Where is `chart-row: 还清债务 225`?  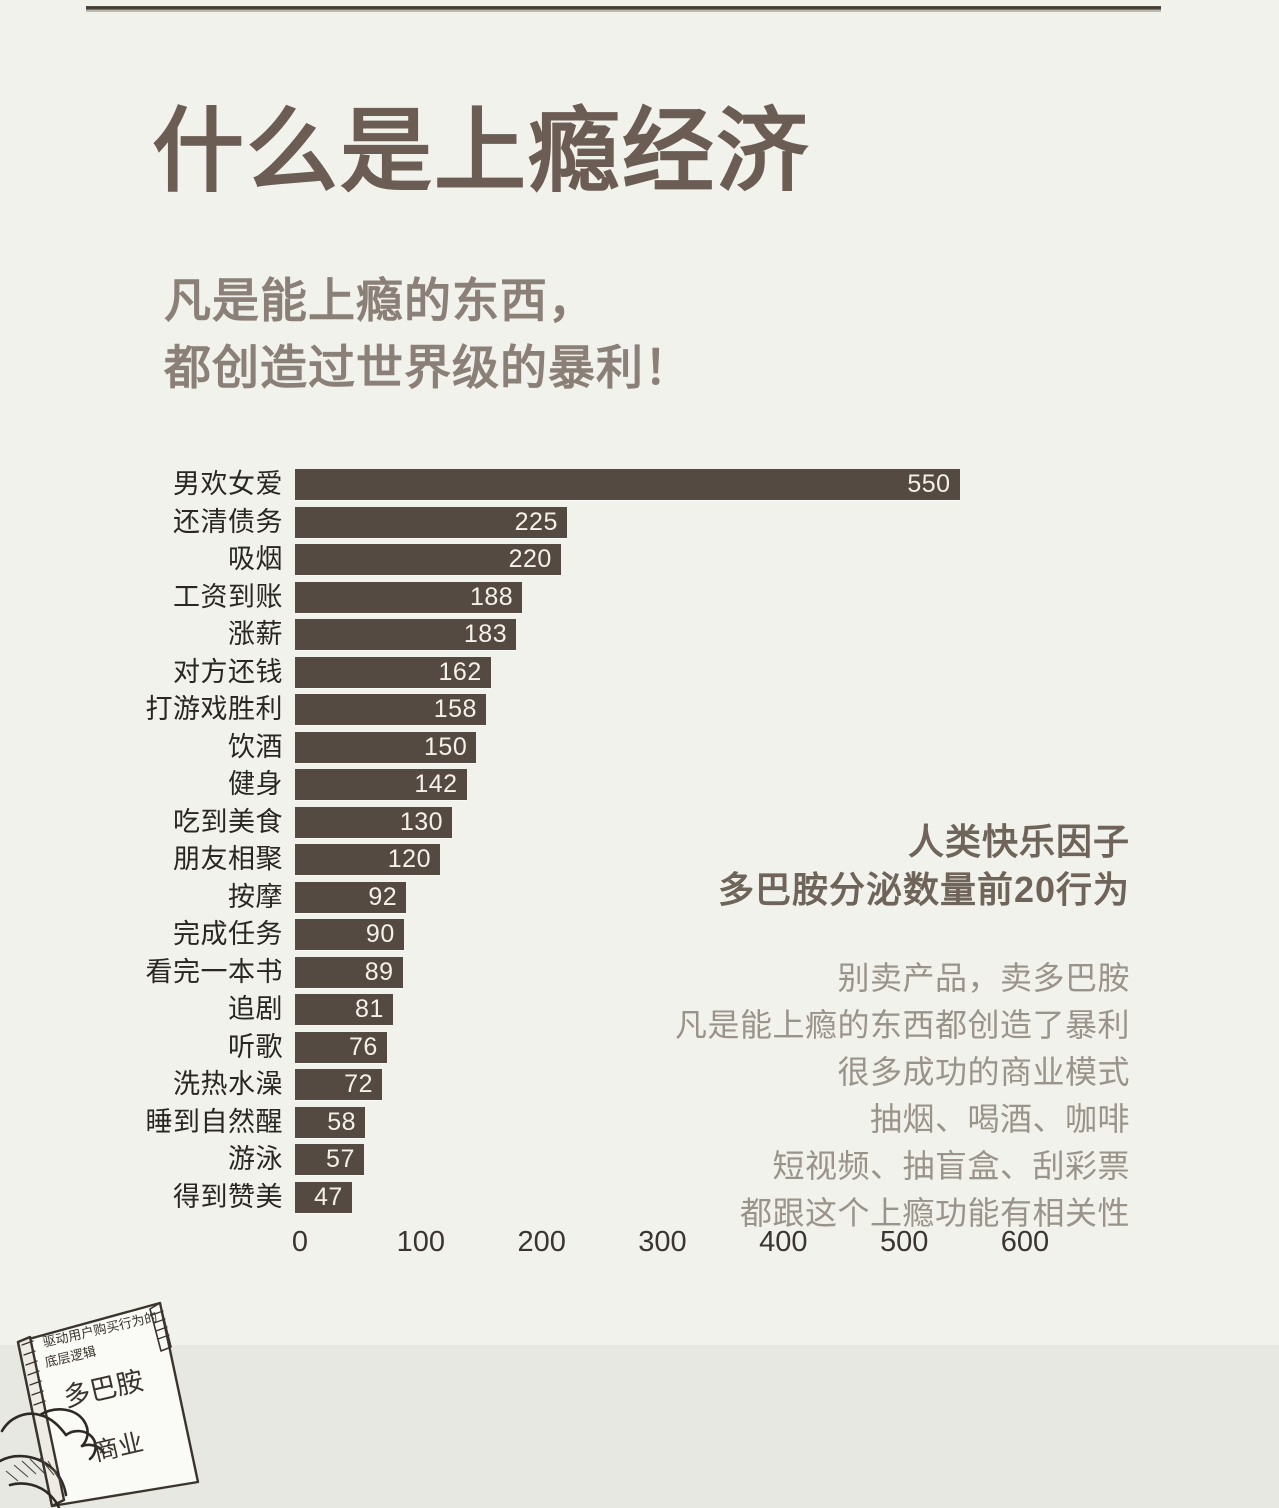 chart-row: 还清债务 225 is located at coordinates (639, 523).